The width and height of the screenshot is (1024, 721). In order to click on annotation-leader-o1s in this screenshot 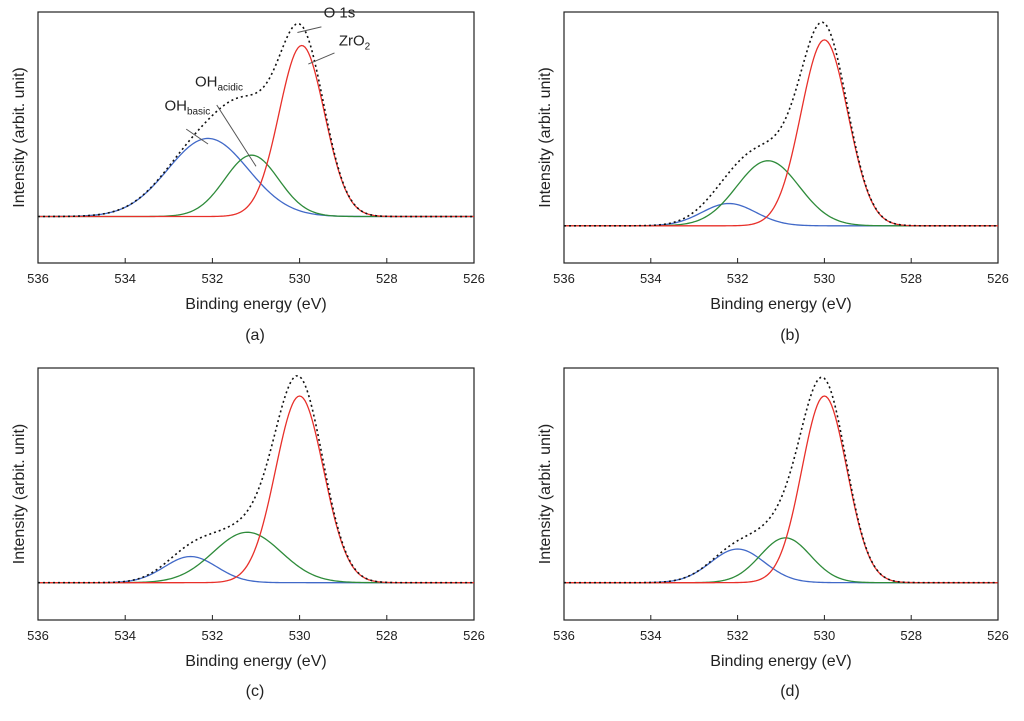, I will do `click(309, 29)`.